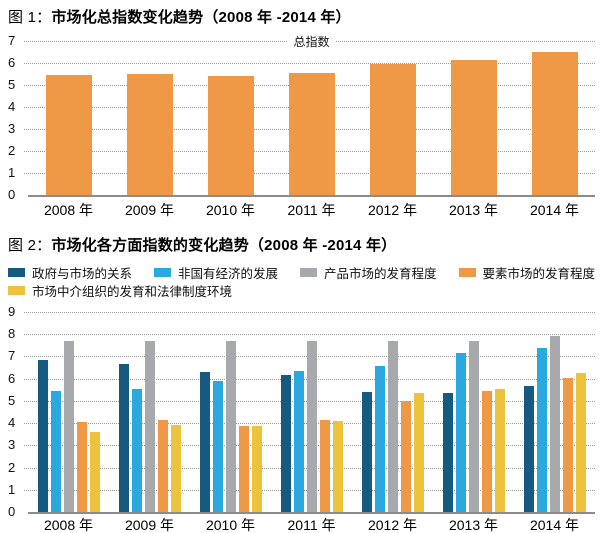 The image size is (600, 533). Describe the element at coordinates (175, 468) in the screenshot. I see `bar-series-5-2009 年` at that location.